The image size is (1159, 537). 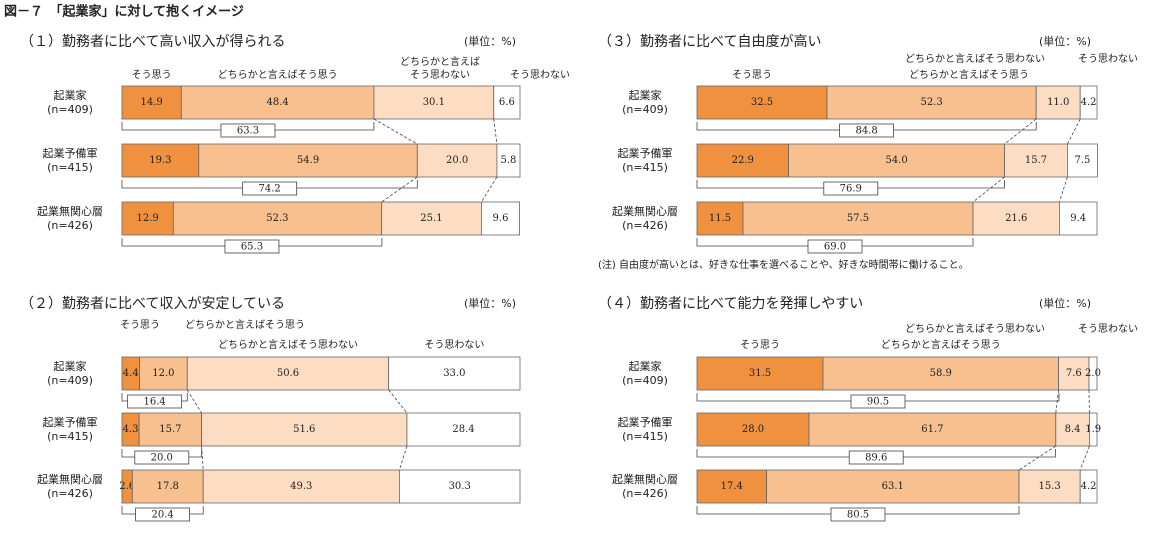 I want to click on value-label: 17.8, so click(x=168, y=486).